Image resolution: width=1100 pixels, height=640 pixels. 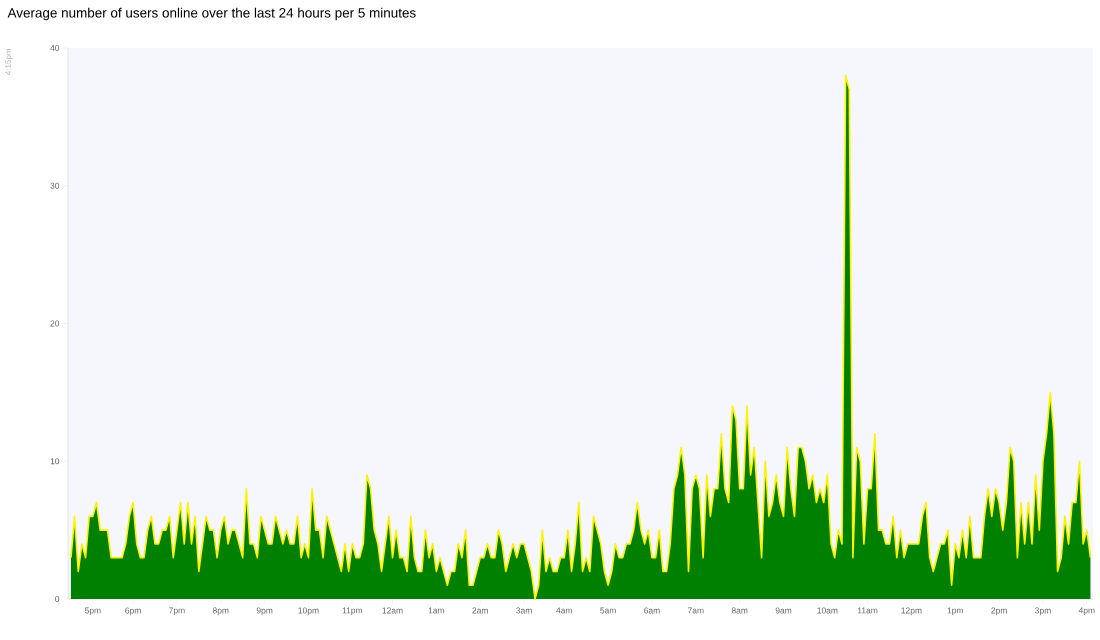 I want to click on x-tick-label: 11am, so click(x=867, y=610).